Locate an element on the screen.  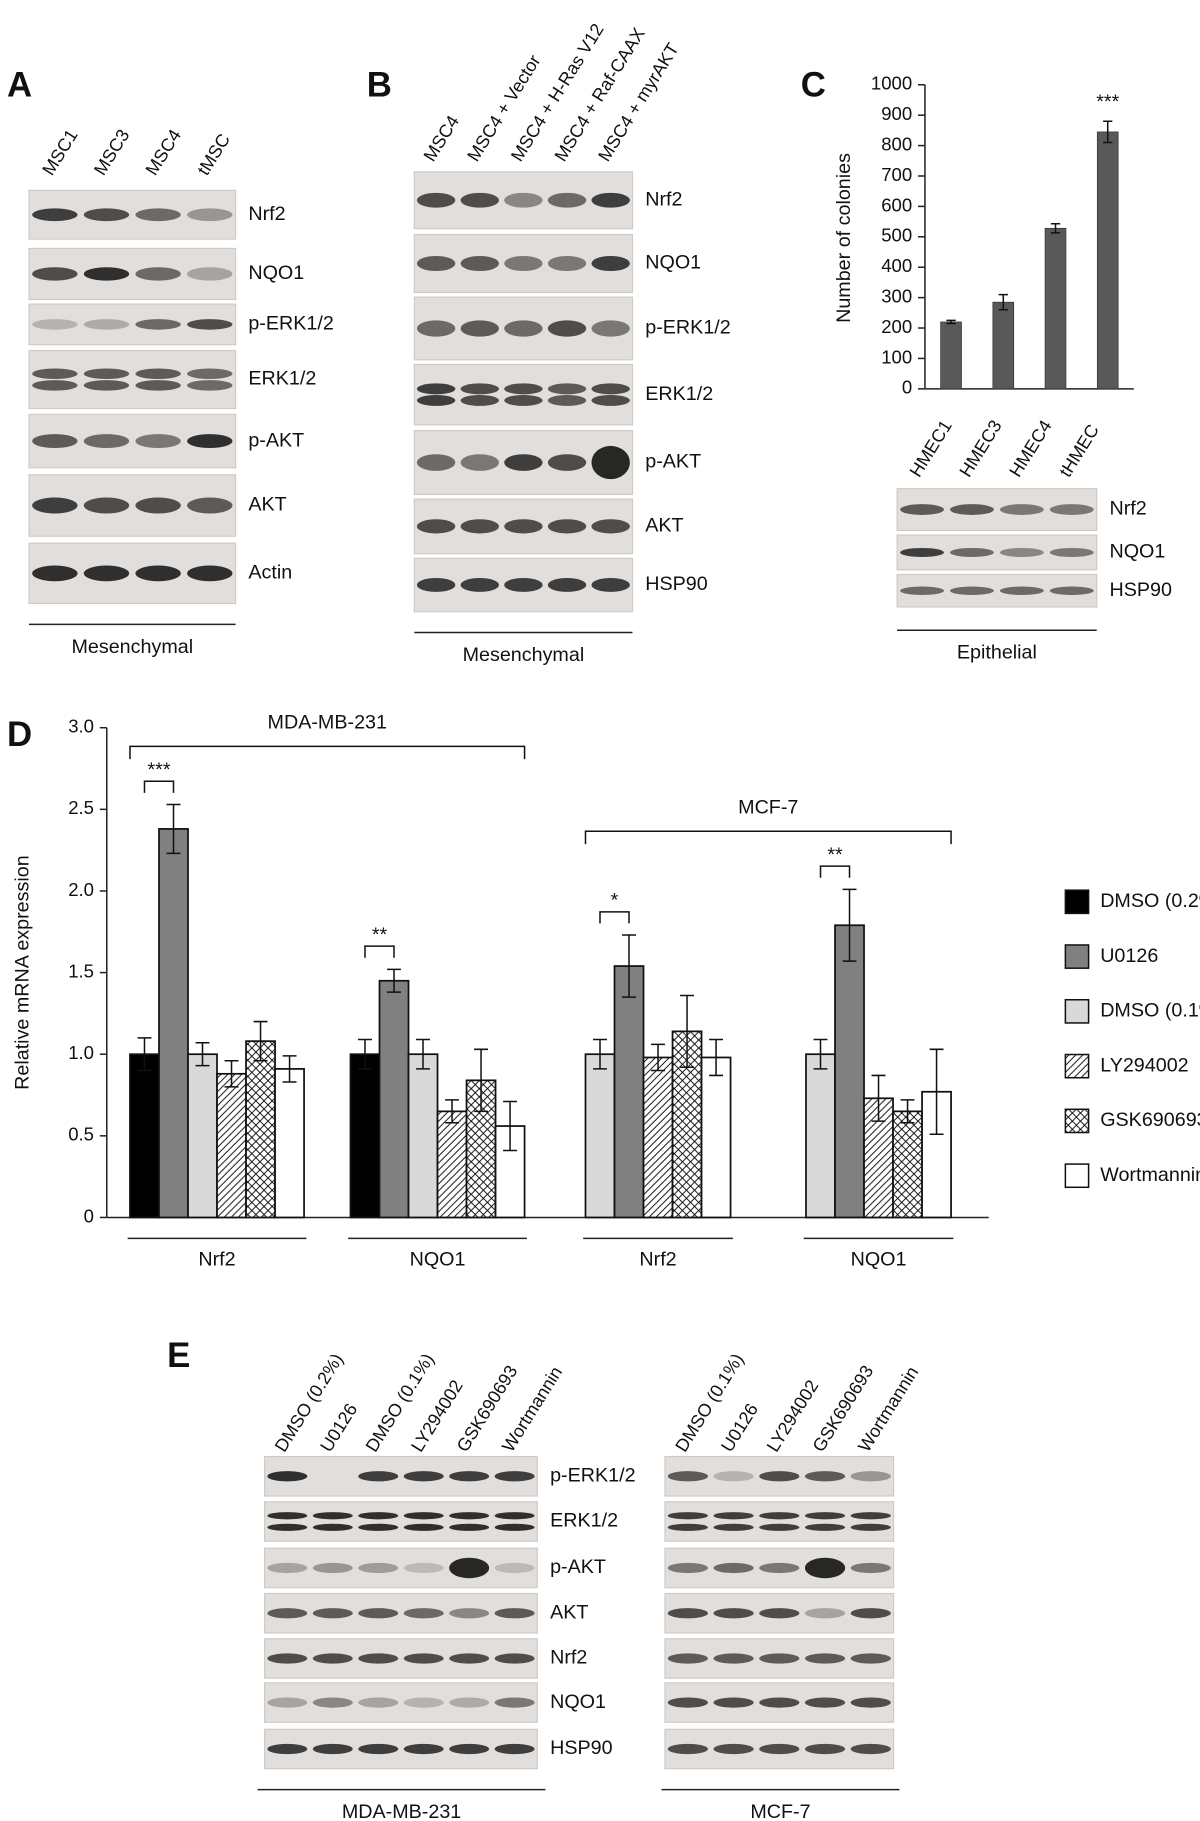
group-bracket-label: MDA-MB-231 is located at coordinates (327, 722).